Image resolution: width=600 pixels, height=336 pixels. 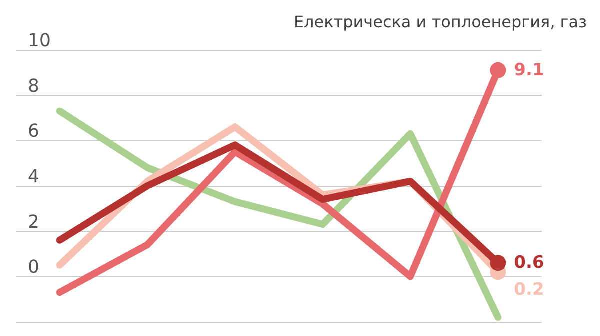 What do you see at coordinates (34, 267) in the screenshot?
I see `y-tick-label: 0` at bounding box center [34, 267].